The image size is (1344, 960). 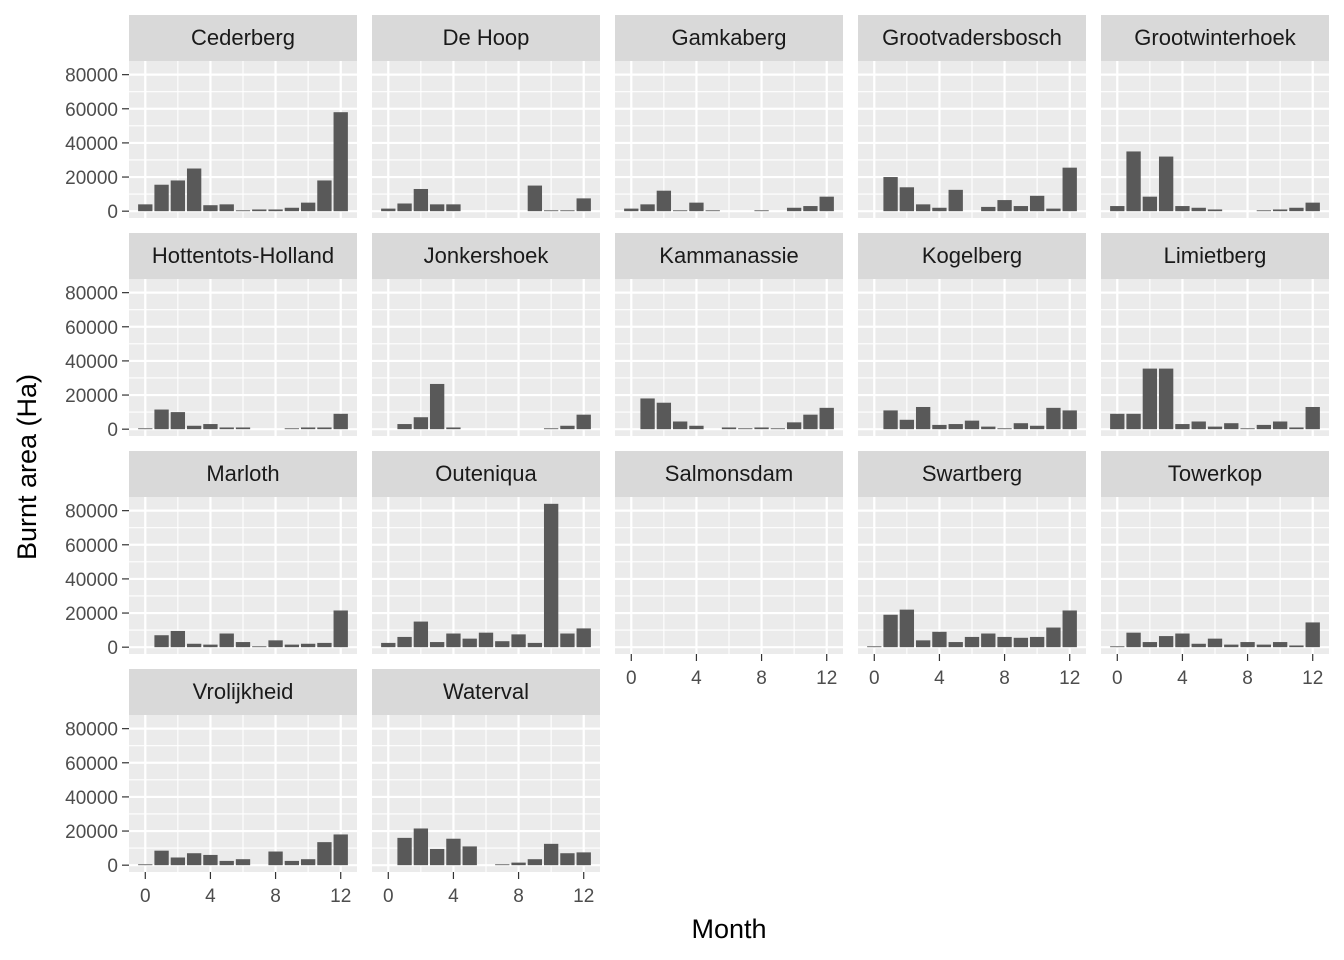 I want to click on strip-kogelberg, so click(x=972, y=256).